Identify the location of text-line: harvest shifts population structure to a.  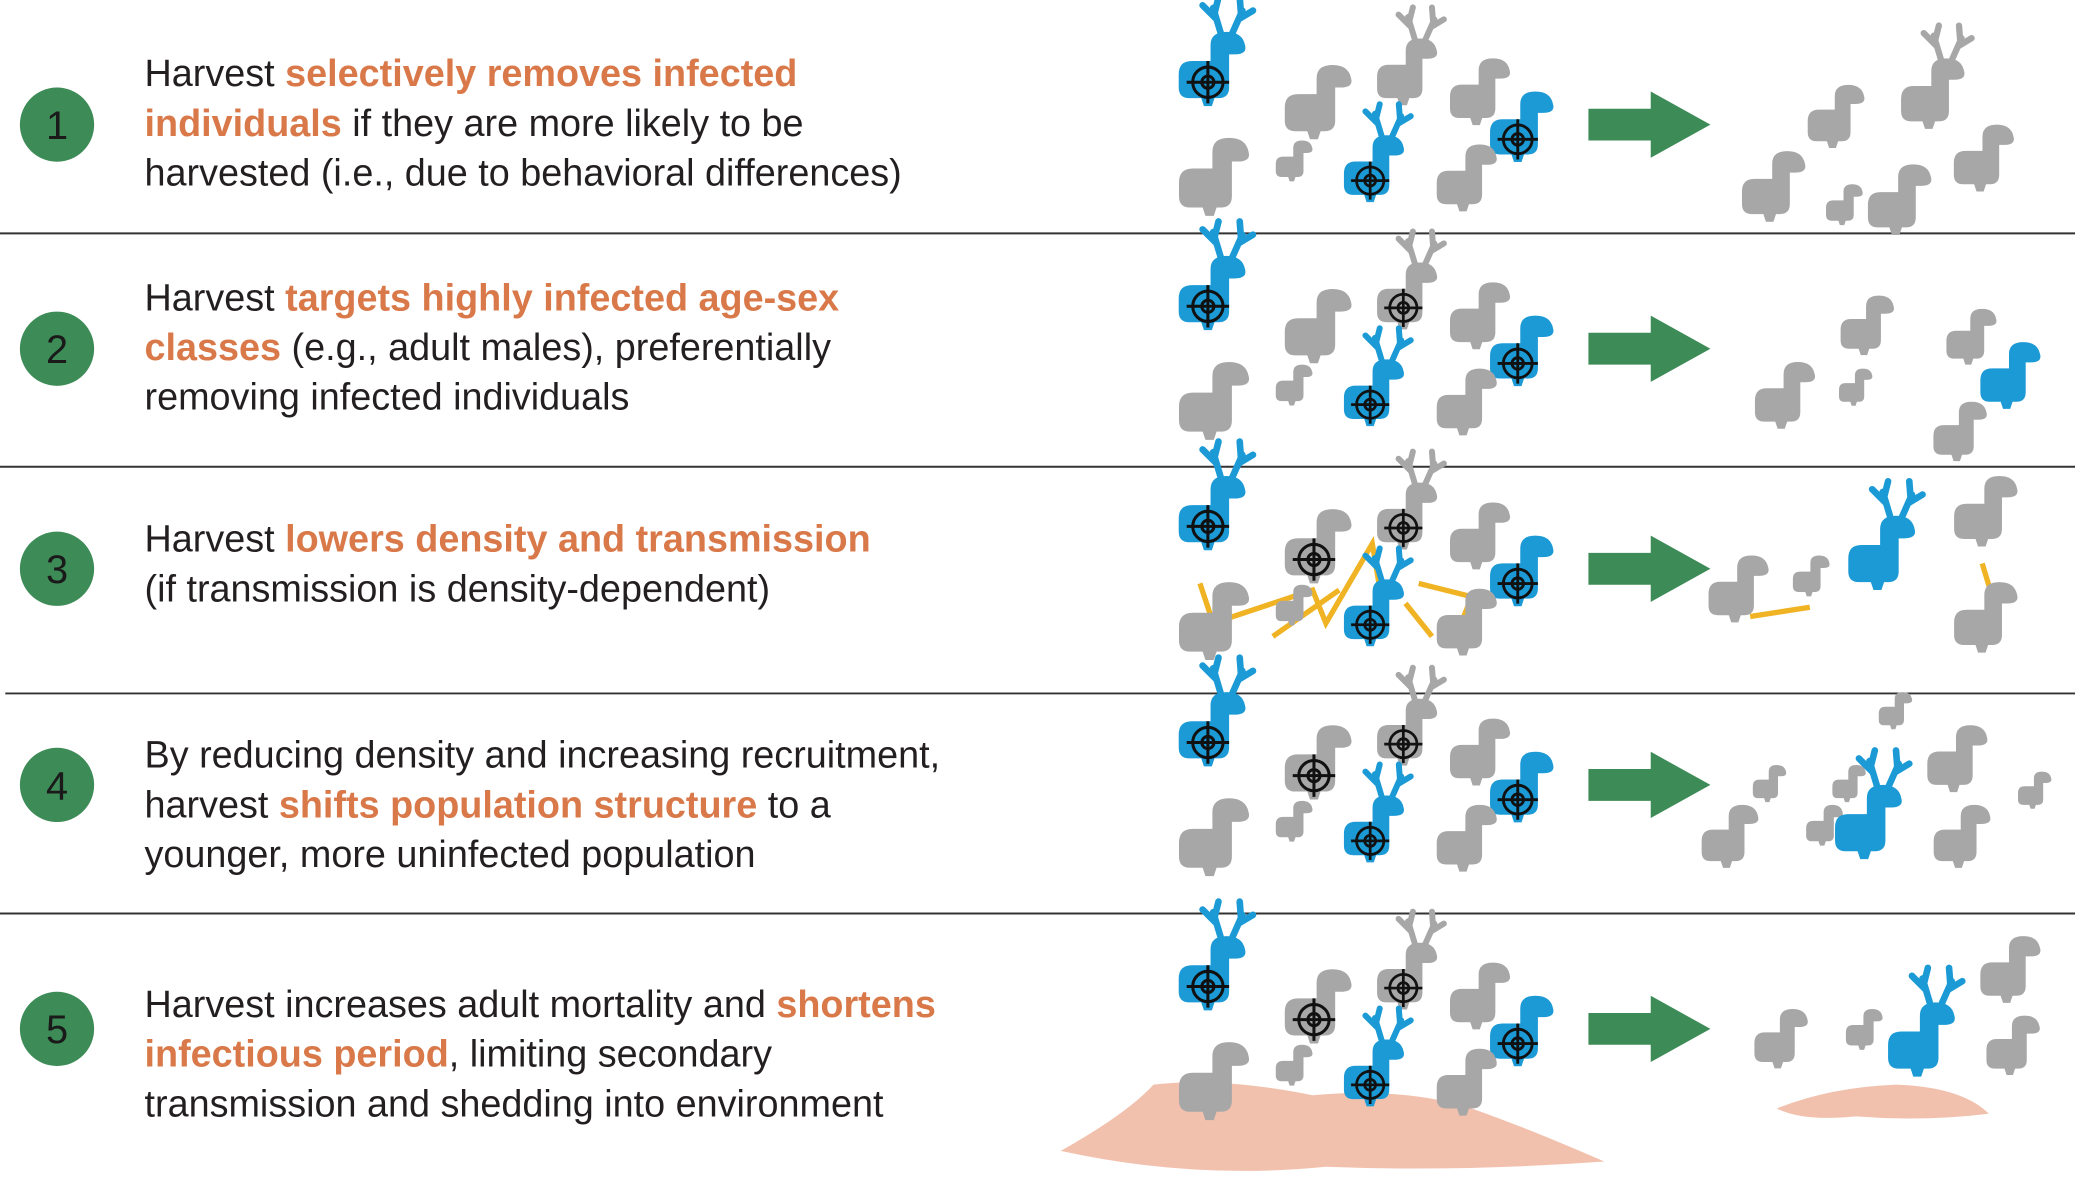
(488, 805).